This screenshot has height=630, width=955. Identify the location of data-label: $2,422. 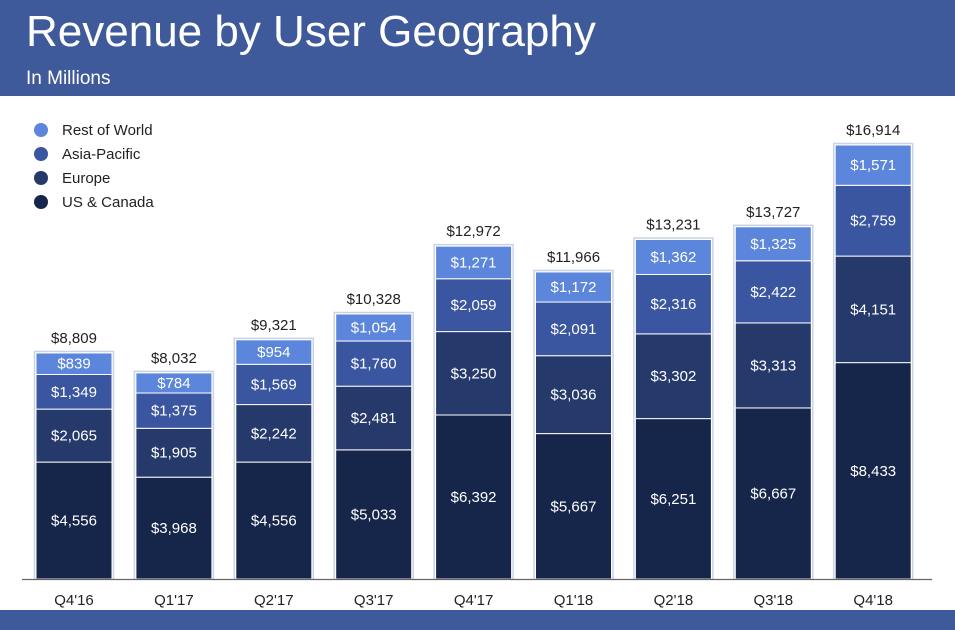
(773, 292).